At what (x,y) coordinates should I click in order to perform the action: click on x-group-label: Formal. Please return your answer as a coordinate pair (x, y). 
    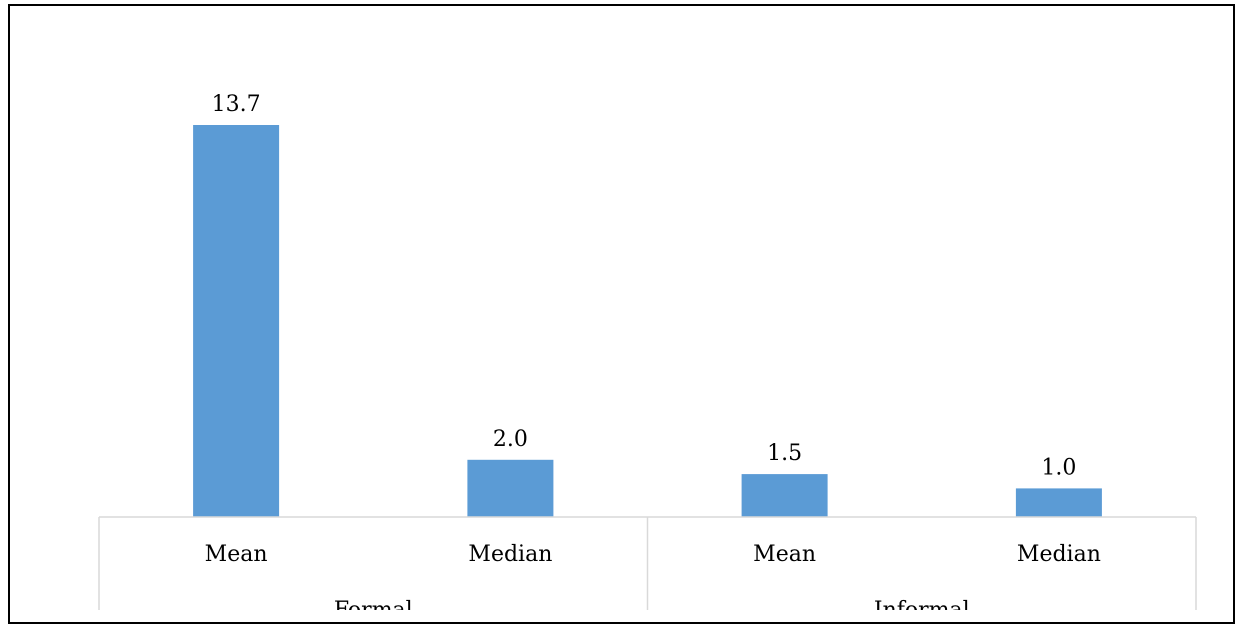
    Looking at the image, I should click on (373, 604).